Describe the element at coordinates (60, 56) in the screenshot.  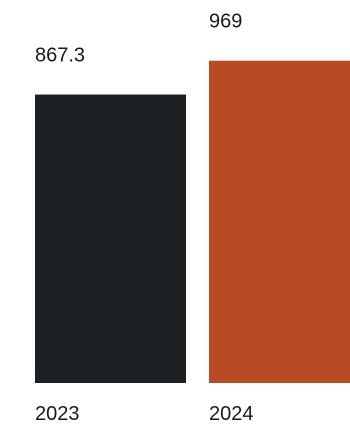
I see `value-label-2023: 867.3` at that location.